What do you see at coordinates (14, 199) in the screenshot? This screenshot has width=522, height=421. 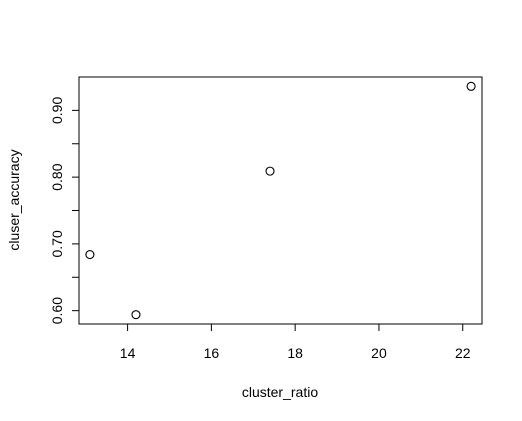 I see `y-axis-title: cluser_accuracy` at bounding box center [14, 199].